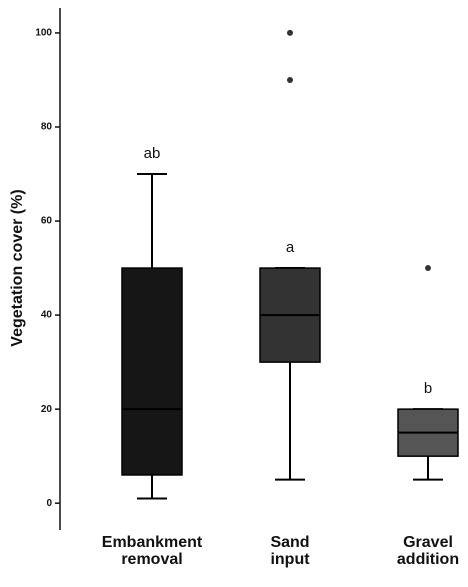 The image size is (468, 587). Describe the element at coordinates (152, 371) in the screenshot. I see `box` at that location.